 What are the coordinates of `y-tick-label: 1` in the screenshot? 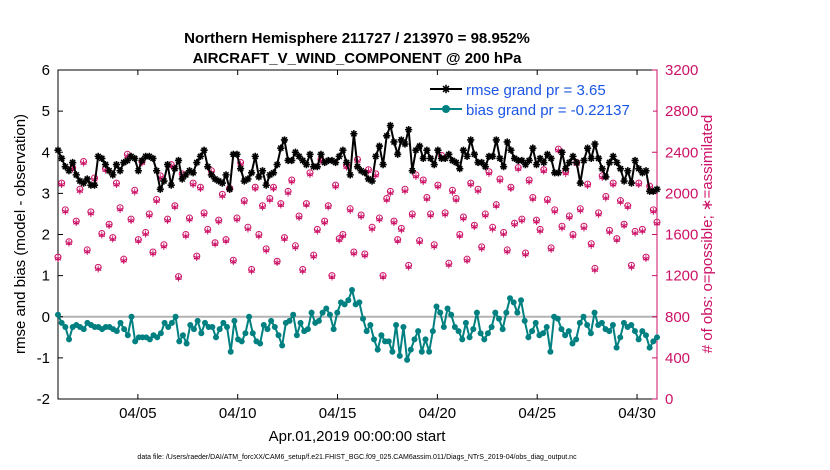 It's located at (46, 276).